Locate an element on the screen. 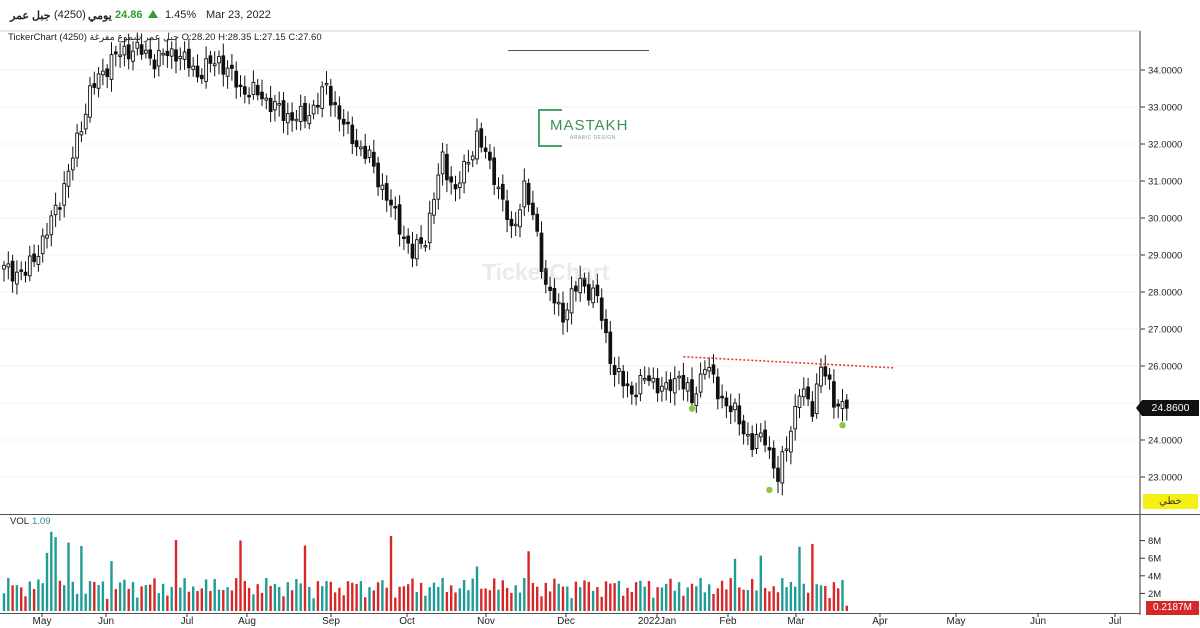  month-label: Oct is located at coordinates (407, 621).